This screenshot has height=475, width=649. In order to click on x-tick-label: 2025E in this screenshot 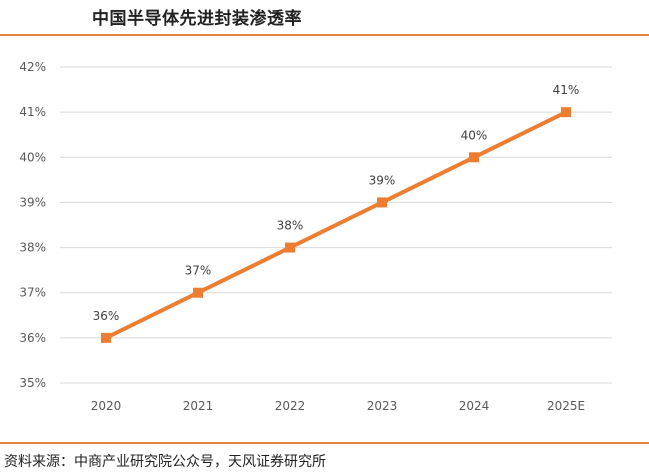, I will do `click(566, 406)`.